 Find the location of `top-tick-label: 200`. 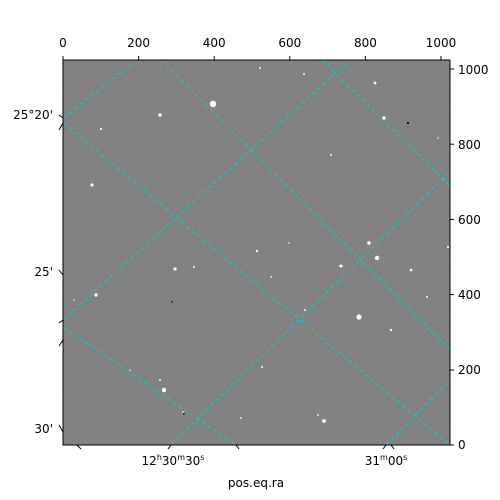

top-tick-label: 200 is located at coordinates (138, 43).